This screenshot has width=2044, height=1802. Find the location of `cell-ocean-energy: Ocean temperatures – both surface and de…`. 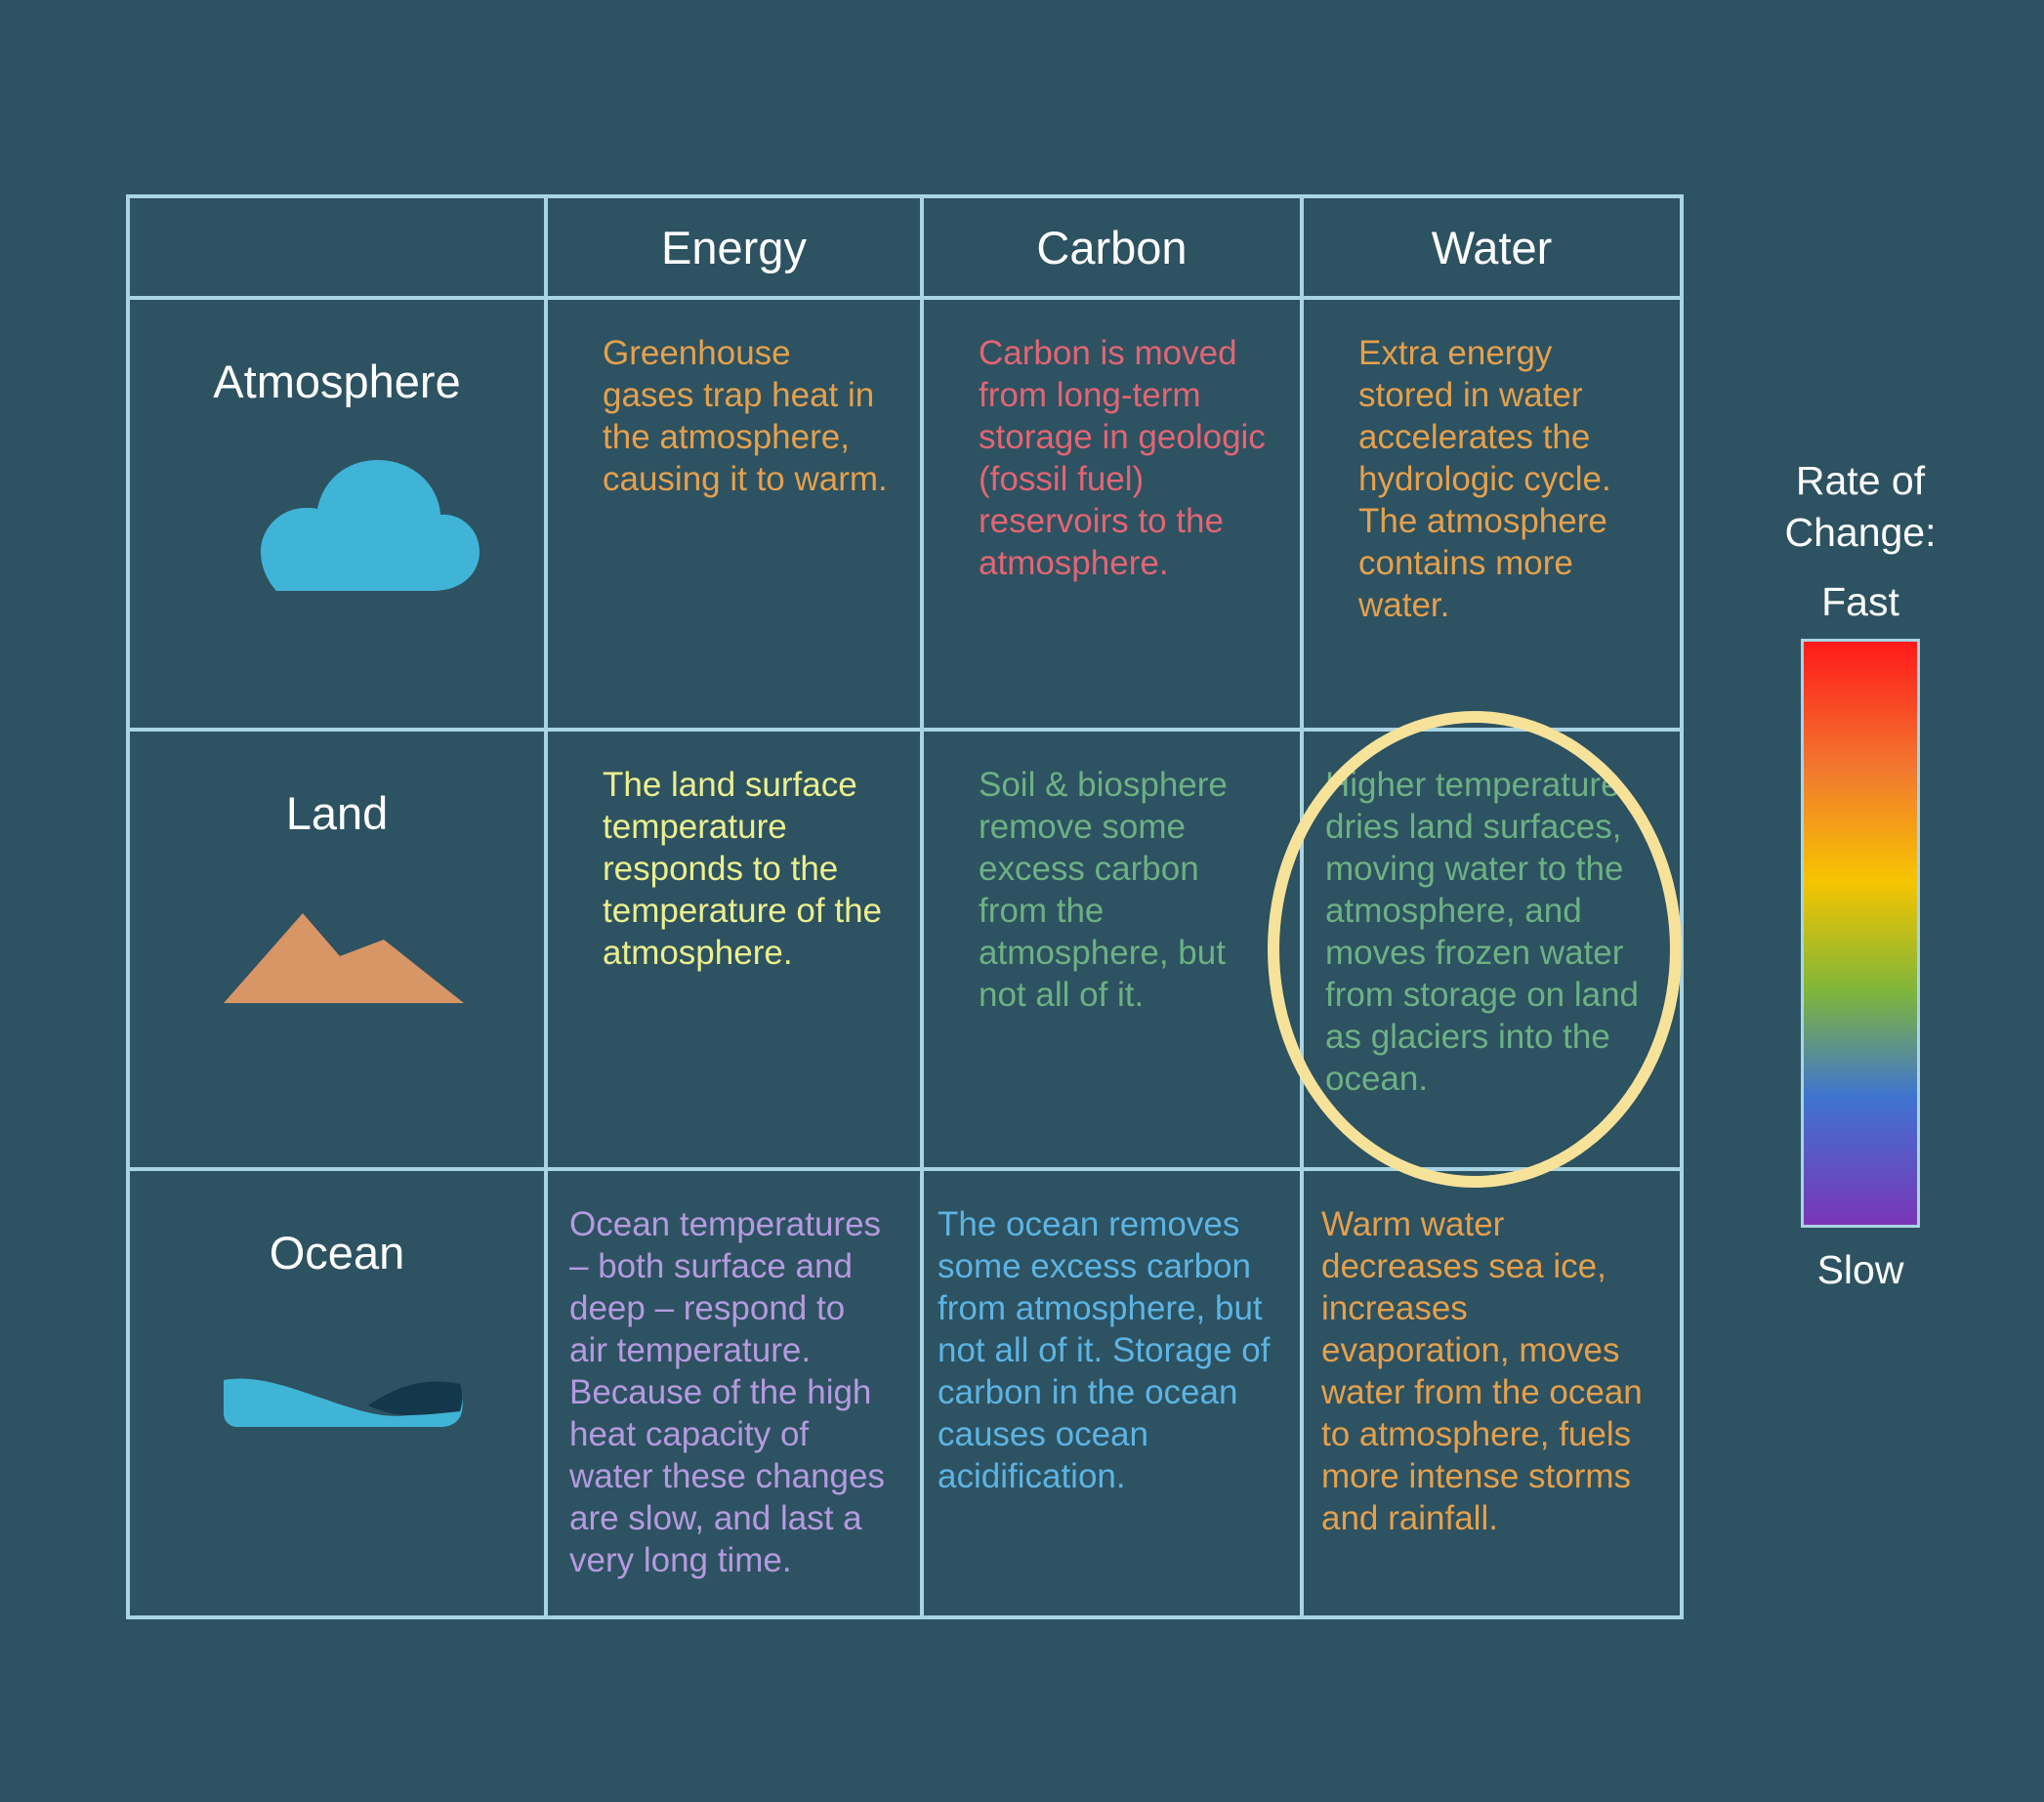

cell-ocean-energy: Ocean temperatures – both surface and de… is located at coordinates (734, 1393).